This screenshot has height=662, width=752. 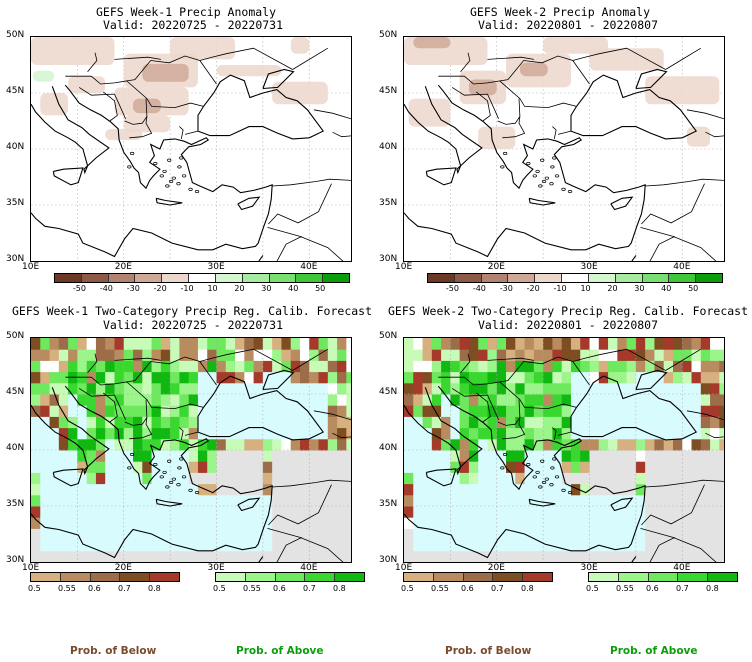 I want to click on colorbar-tick-label: -30, so click(x=506, y=288).